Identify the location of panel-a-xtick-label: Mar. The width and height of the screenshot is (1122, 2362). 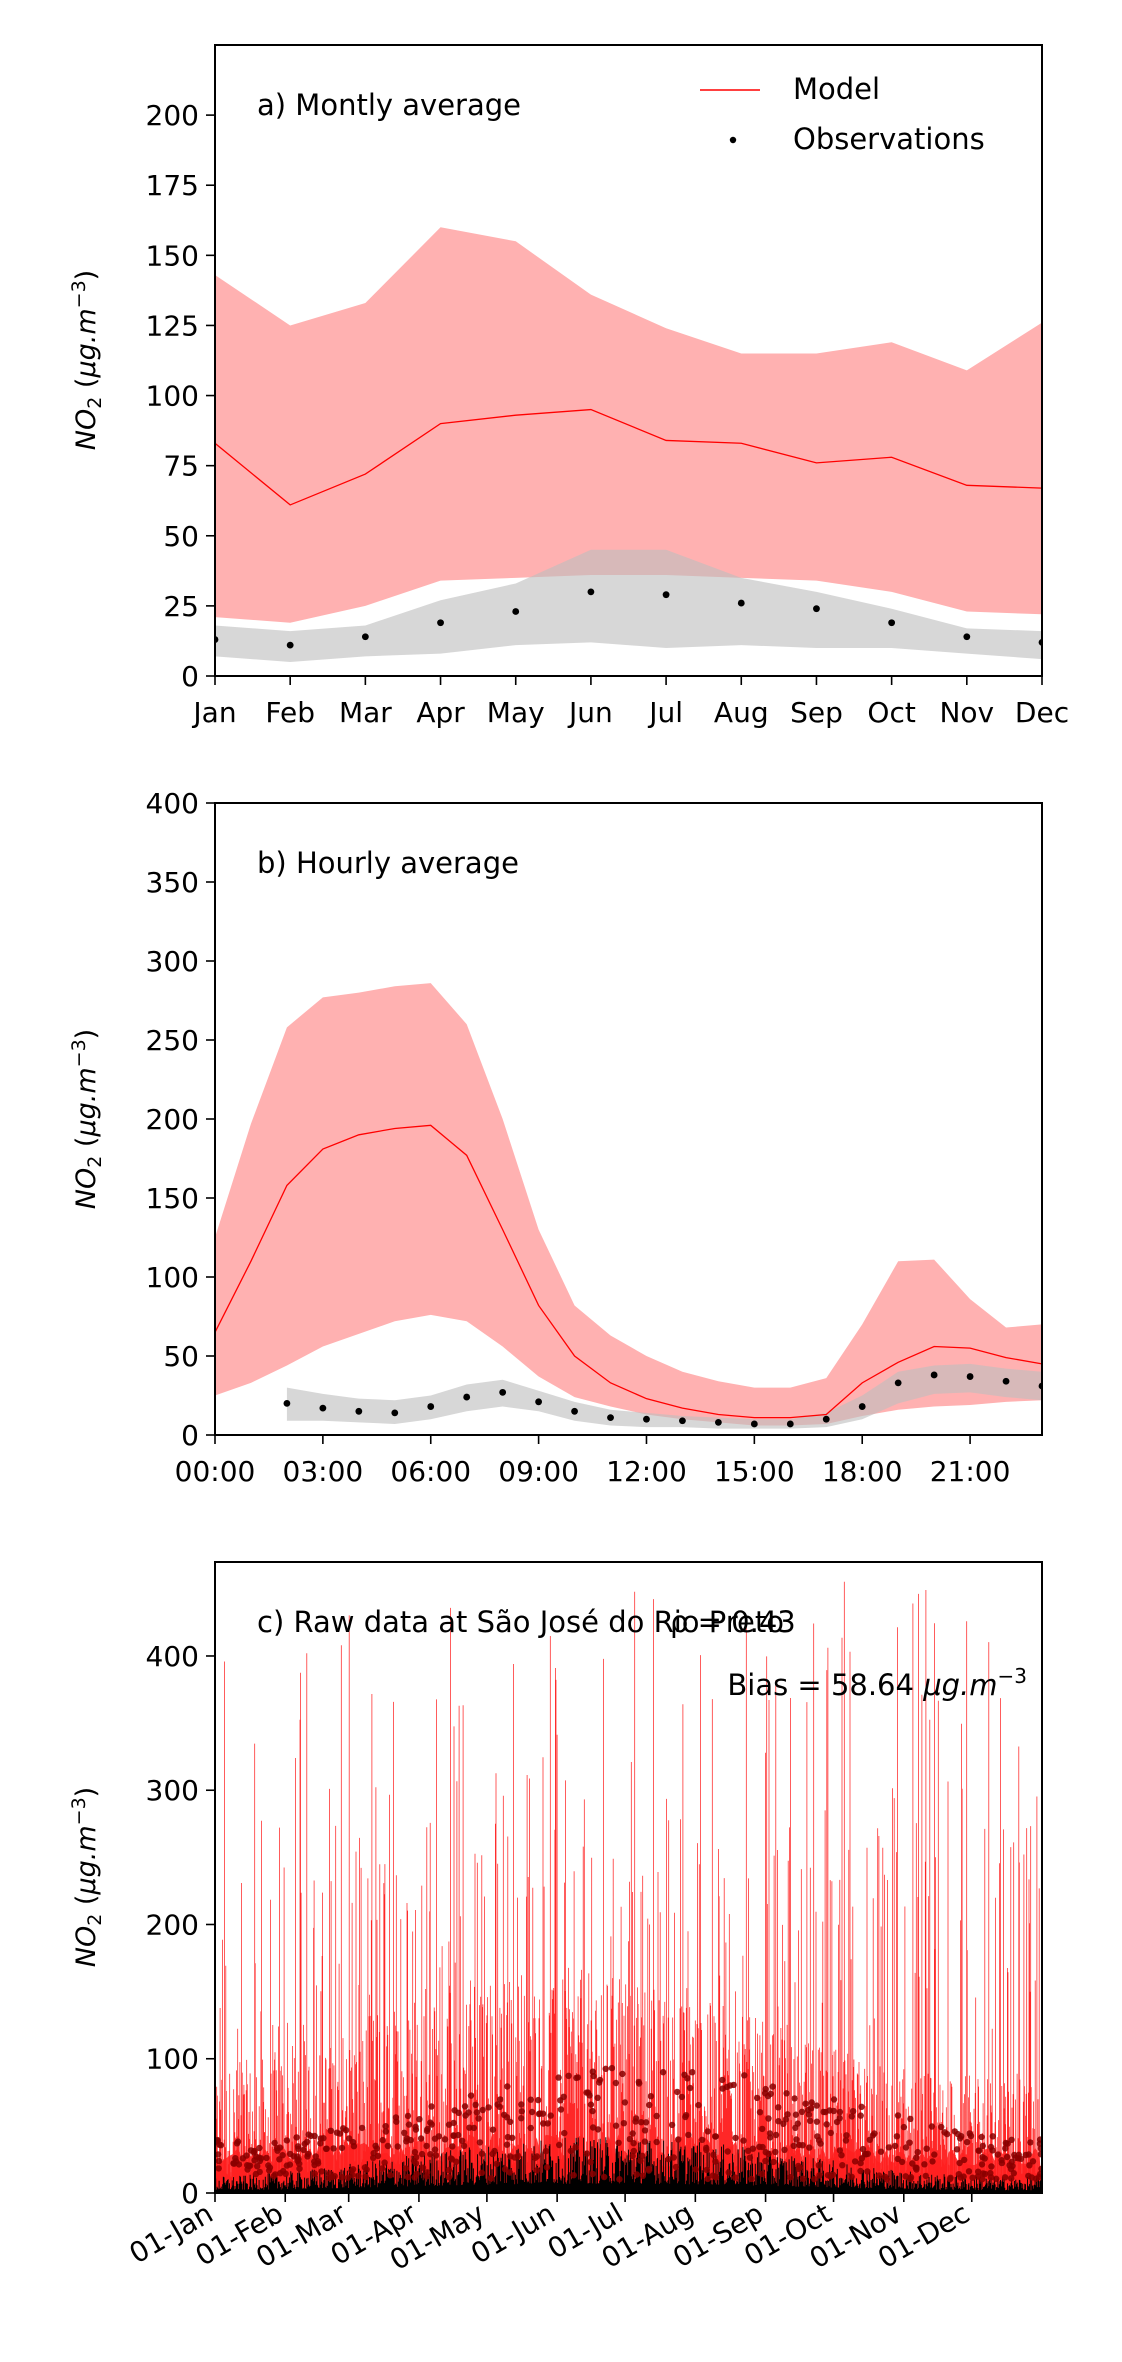
(365, 712).